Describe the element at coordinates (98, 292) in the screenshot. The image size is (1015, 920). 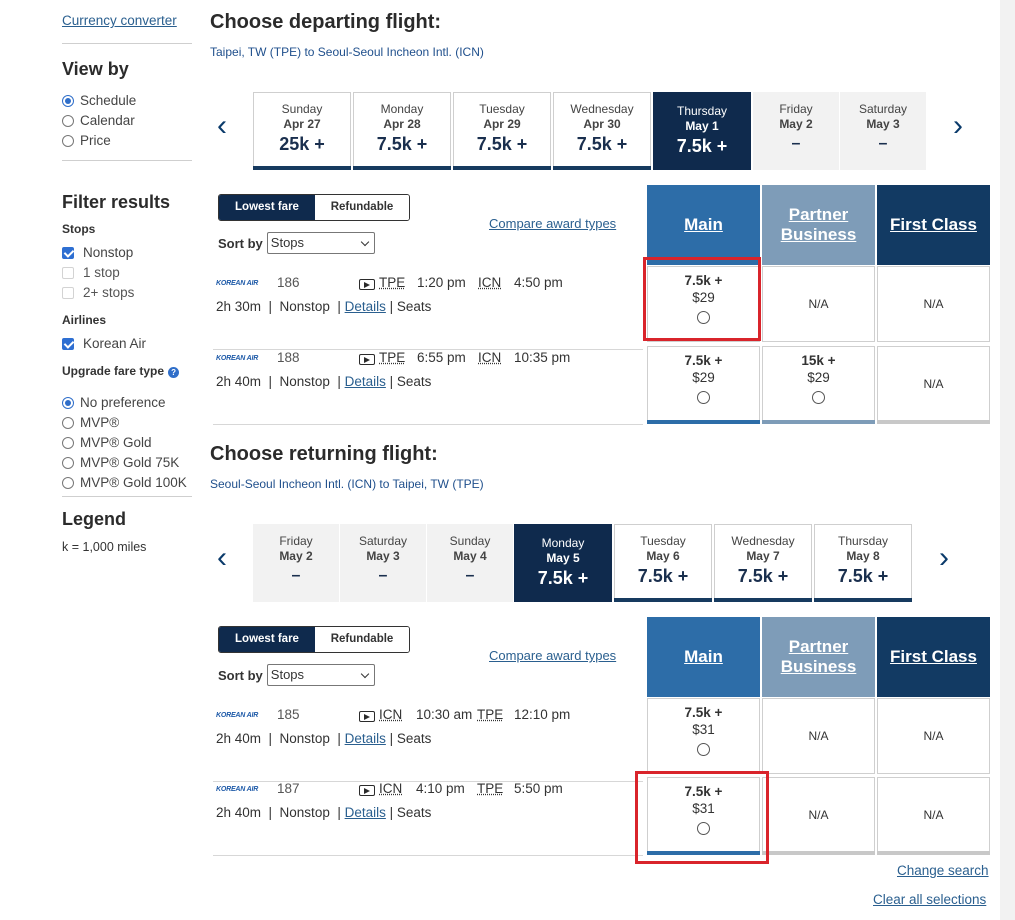
I see `stops-2plus-checkbox: 2+ stops` at that location.